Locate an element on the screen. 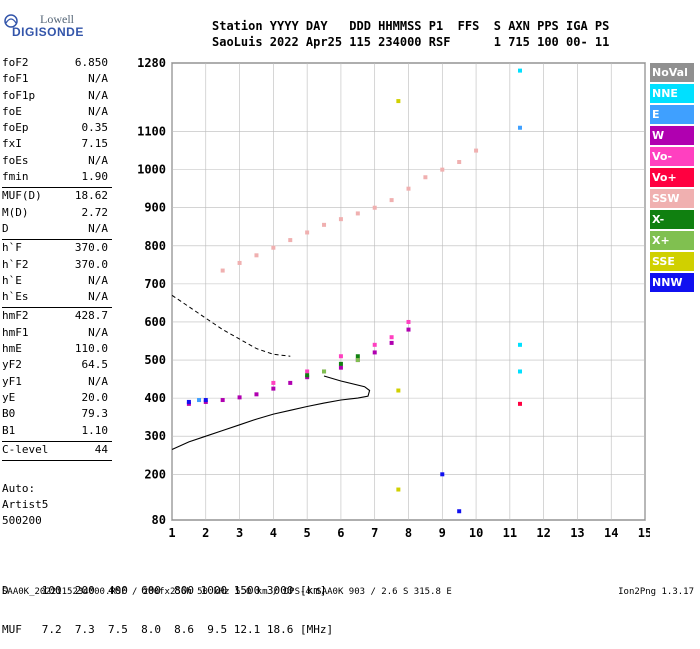 This screenshot has height=649, width=700. param-value: 79.3 is located at coordinates (95, 414).